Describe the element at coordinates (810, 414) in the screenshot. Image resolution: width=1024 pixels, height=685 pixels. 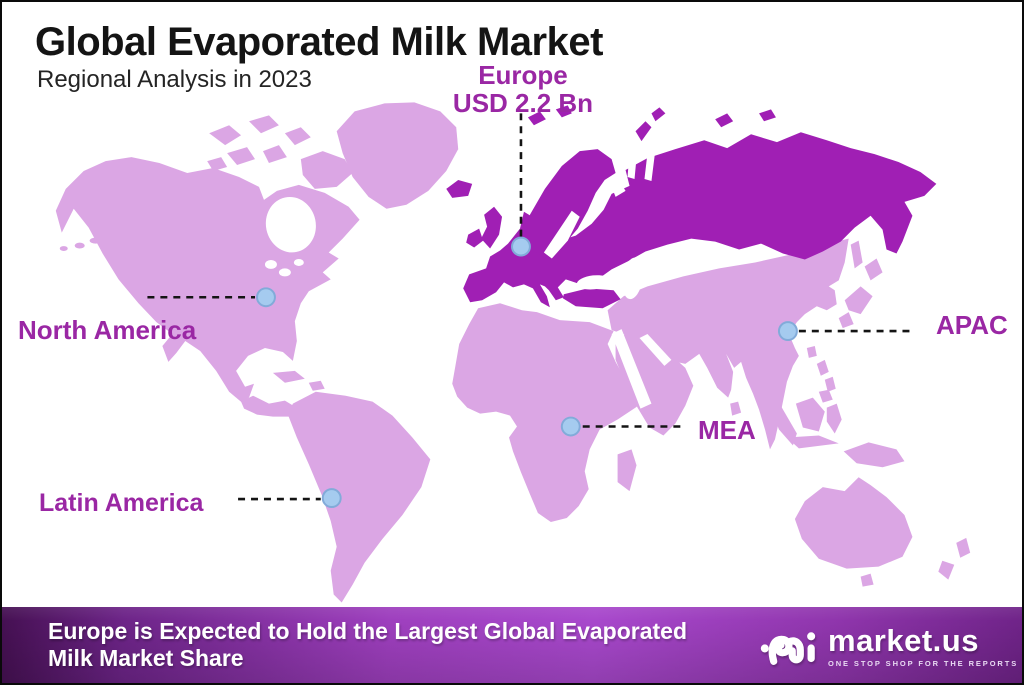
I see `borneo-island` at that location.